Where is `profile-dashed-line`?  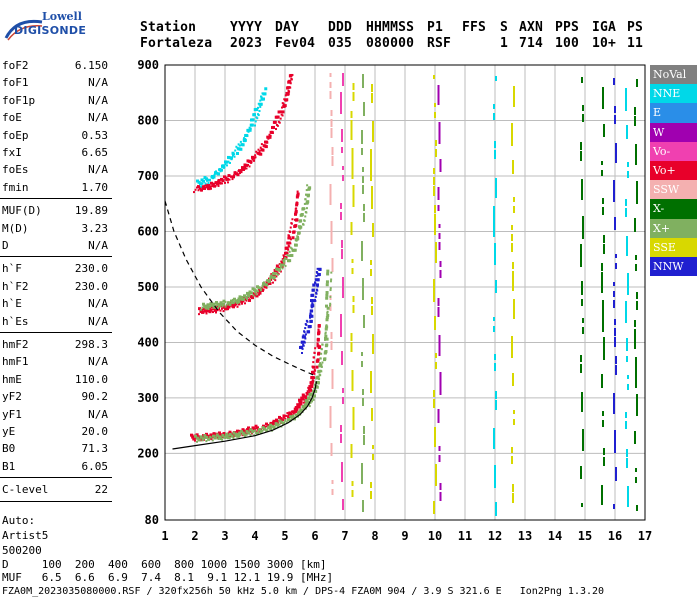
profile-dashed-line is located at coordinates (240, 288).